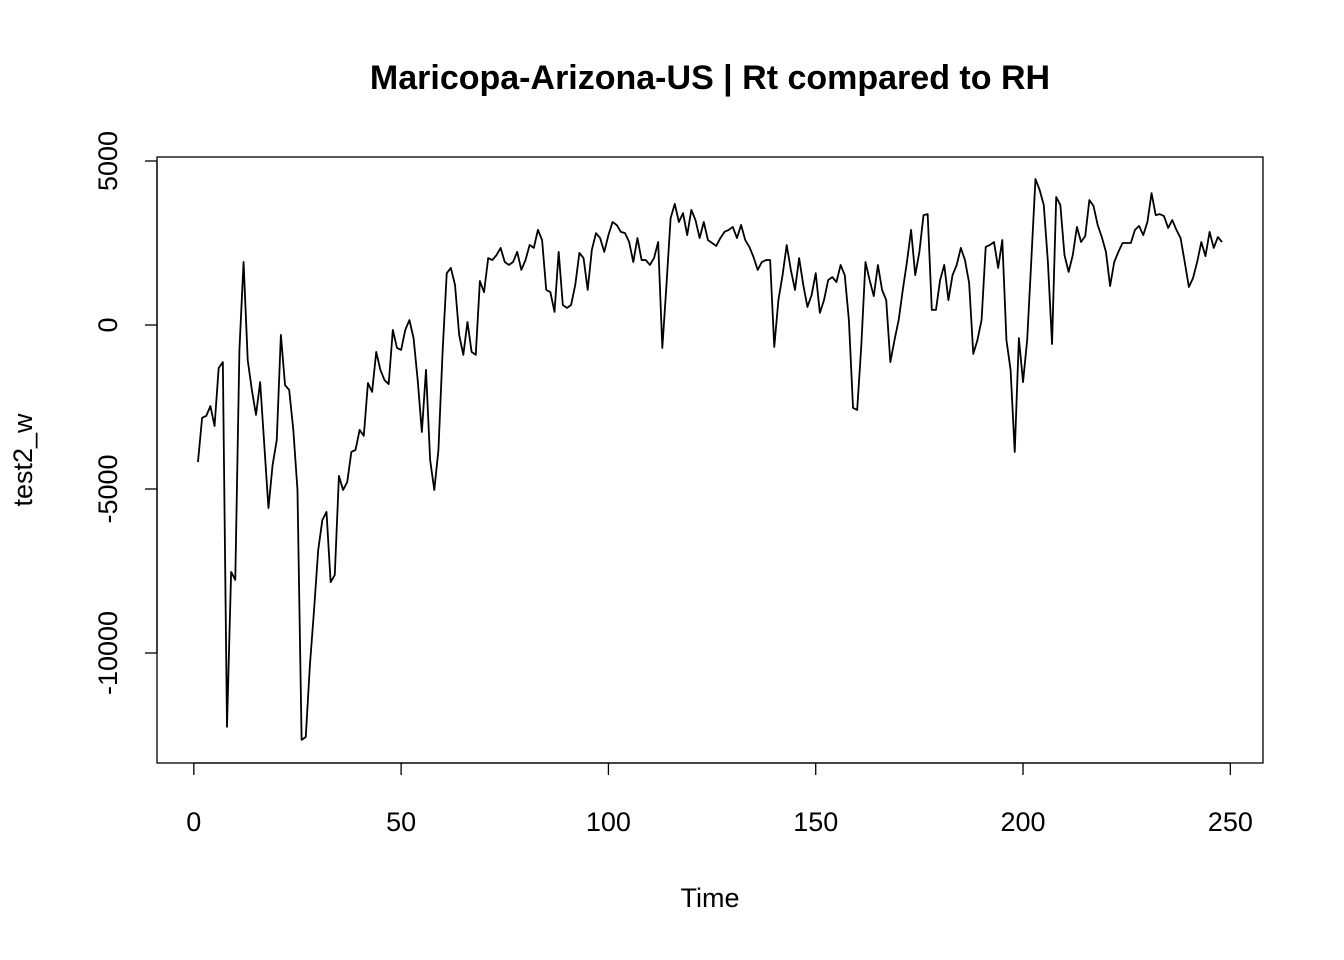 This screenshot has width=1344, height=960. What do you see at coordinates (108, 324) in the screenshot?
I see `y-tick-label: 0` at bounding box center [108, 324].